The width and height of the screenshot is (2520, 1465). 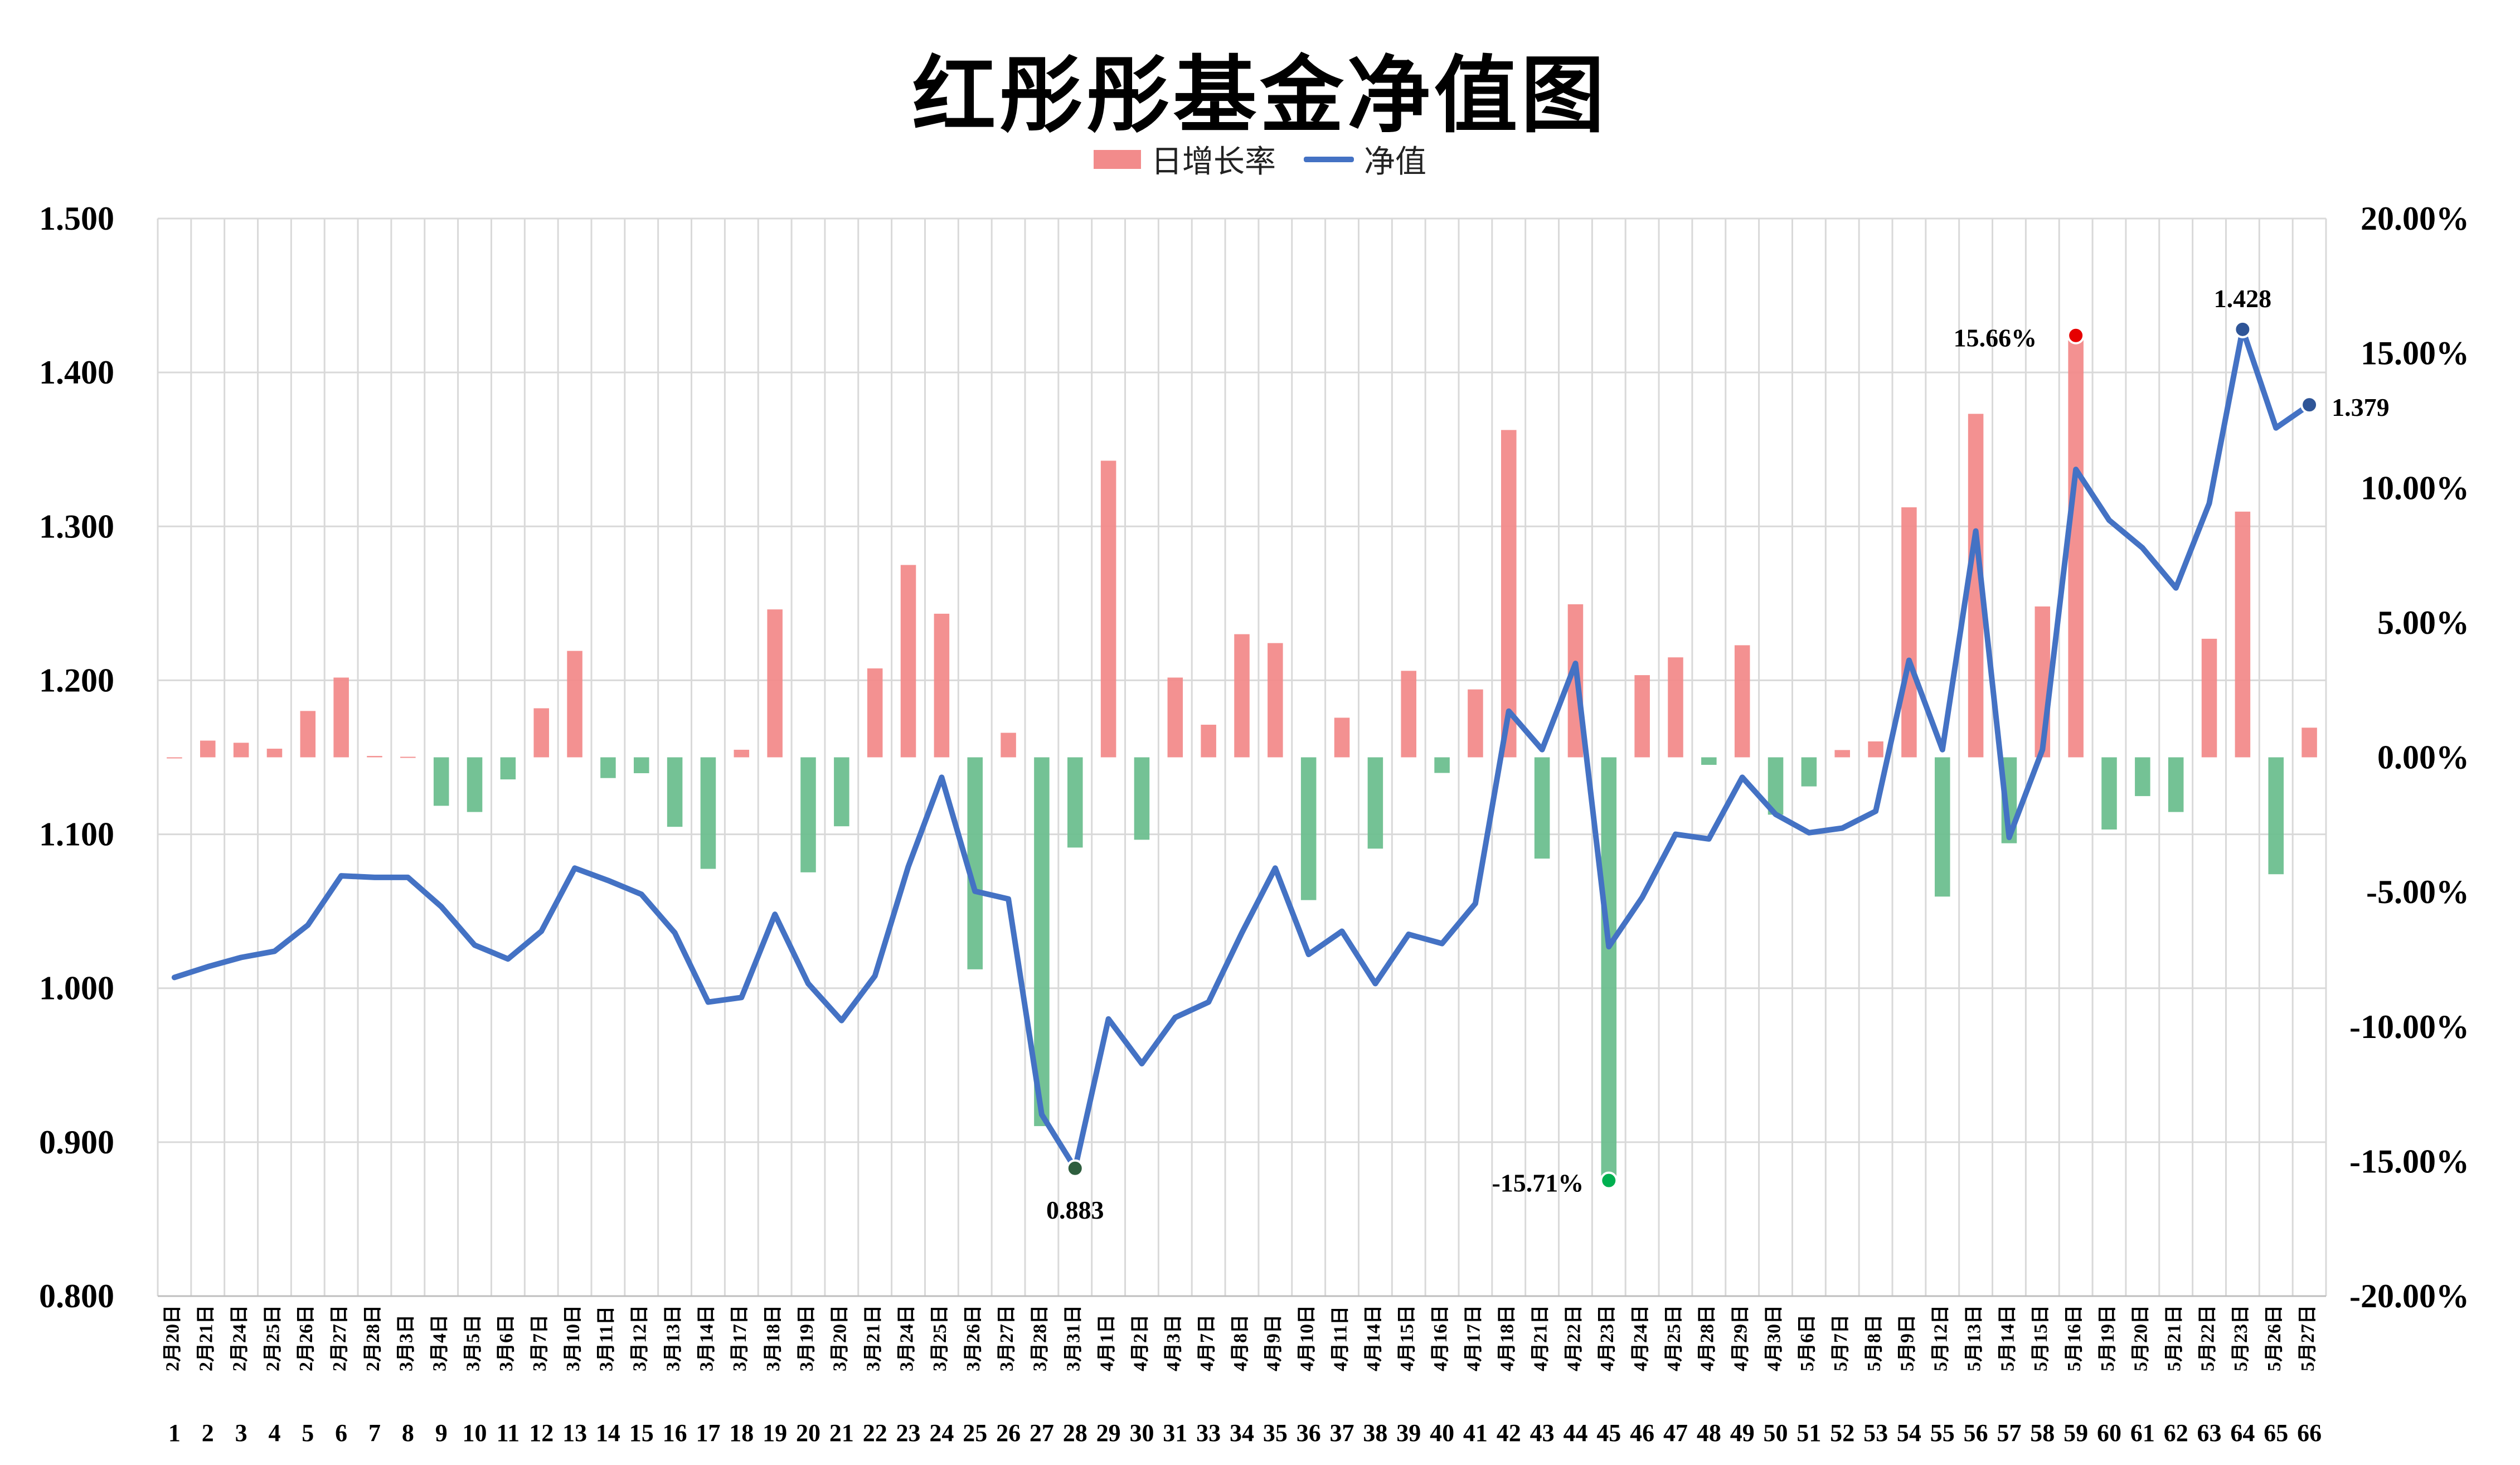 What do you see at coordinates (1740, 1338) in the screenshot?
I see `x-axis-date-label: 4月29日` at bounding box center [1740, 1338].